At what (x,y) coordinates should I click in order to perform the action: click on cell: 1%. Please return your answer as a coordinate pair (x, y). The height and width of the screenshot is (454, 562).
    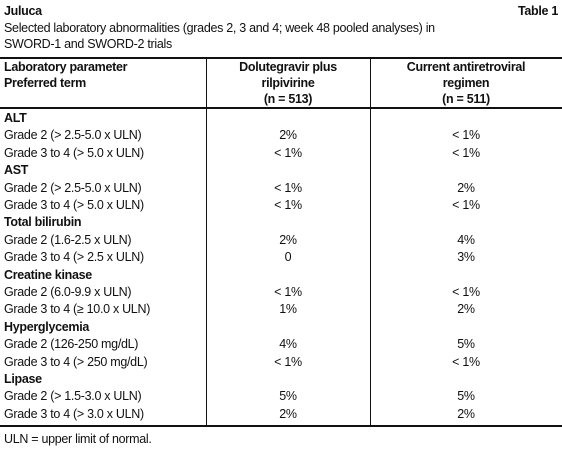
    Looking at the image, I should click on (288, 309).